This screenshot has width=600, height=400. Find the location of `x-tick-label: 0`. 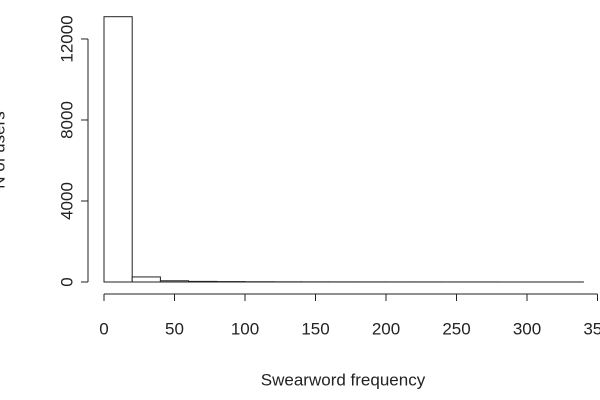

x-tick-label: 0 is located at coordinates (103, 328).